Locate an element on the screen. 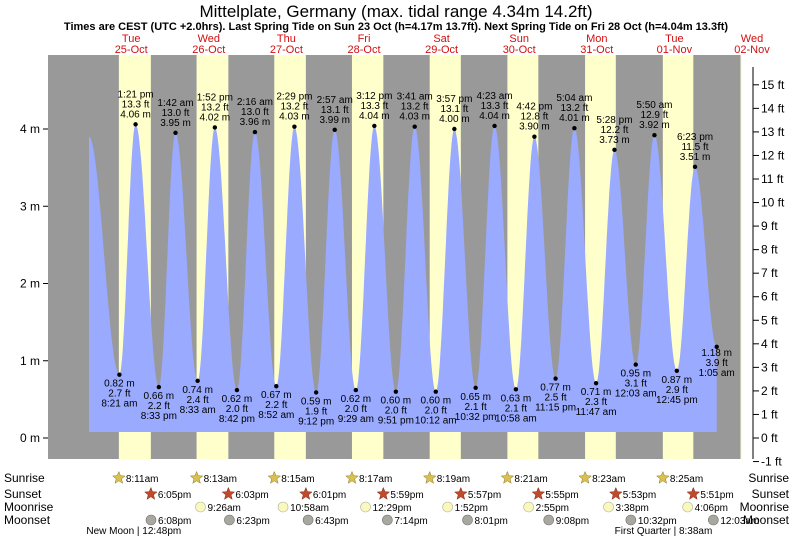 The width and height of the screenshot is (793, 539). sunrise-time: 8:23am is located at coordinates (608, 479).